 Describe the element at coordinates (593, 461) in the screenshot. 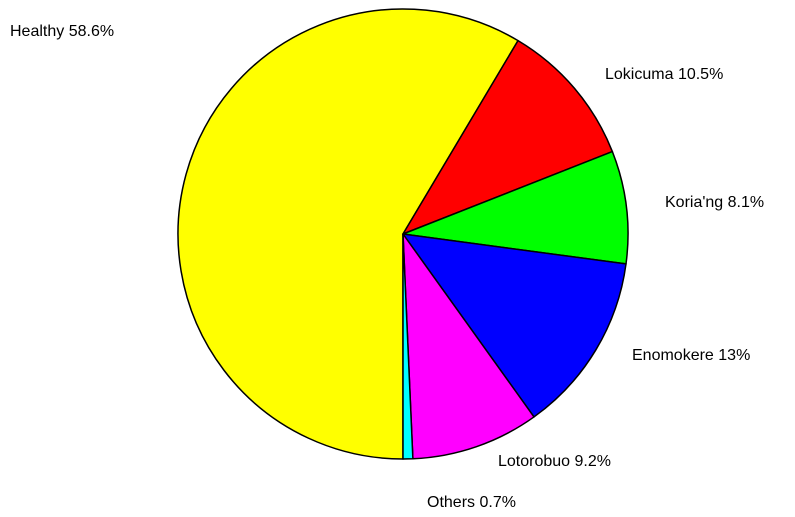

I see `slice-value: 9.2%` at that location.